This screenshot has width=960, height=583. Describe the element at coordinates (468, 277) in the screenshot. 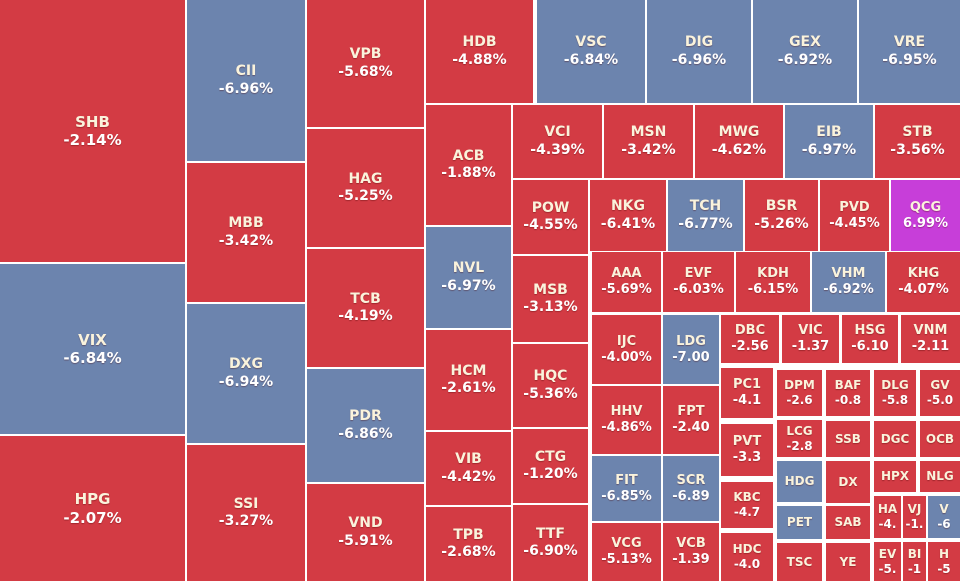

I see `tile-NVL: NVL -6.97%` at that location.